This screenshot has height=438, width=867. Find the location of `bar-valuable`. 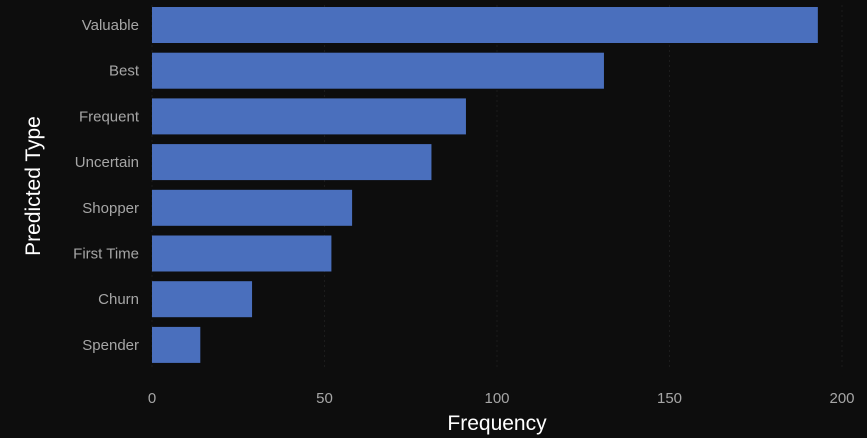

bar-valuable is located at coordinates (485, 25).